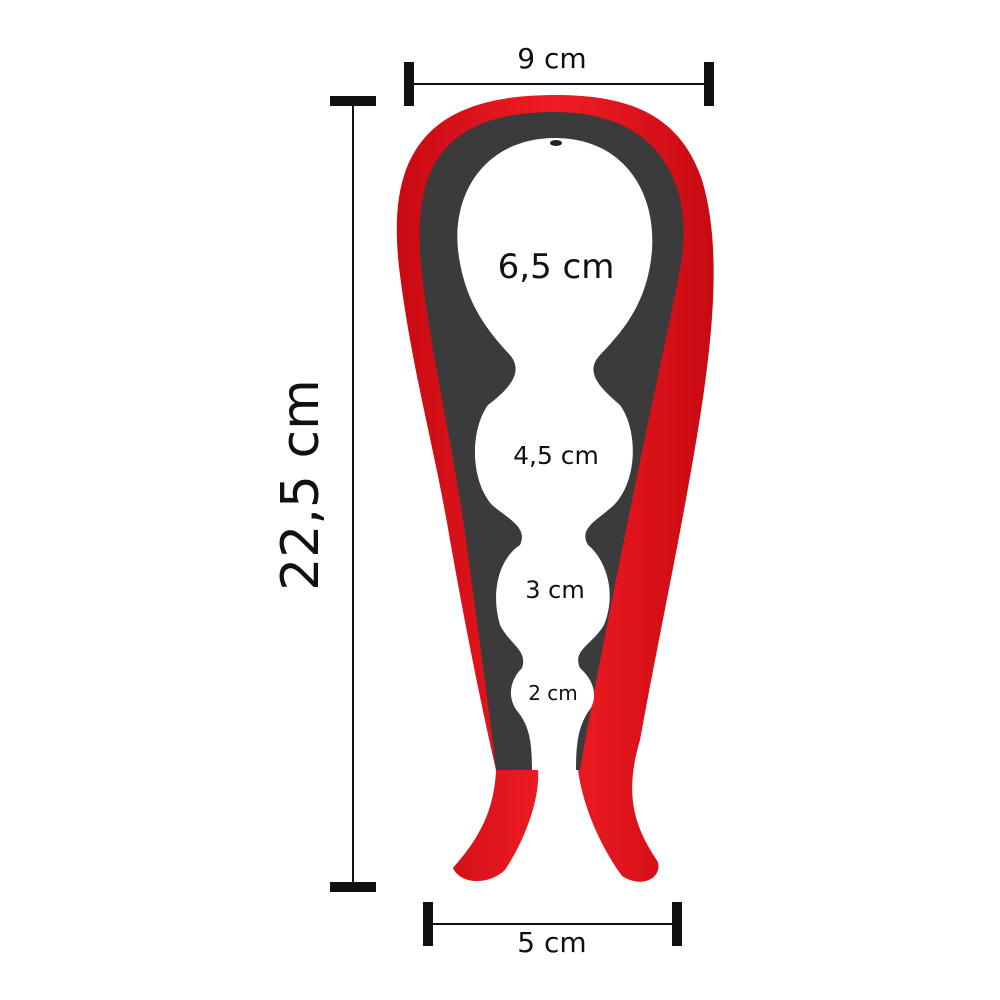 The width and height of the screenshot is (1000, 1000). Describe the element at coordinates (551, 58) in the screenshot. I see `top-width-label: 9 cm` at that location.